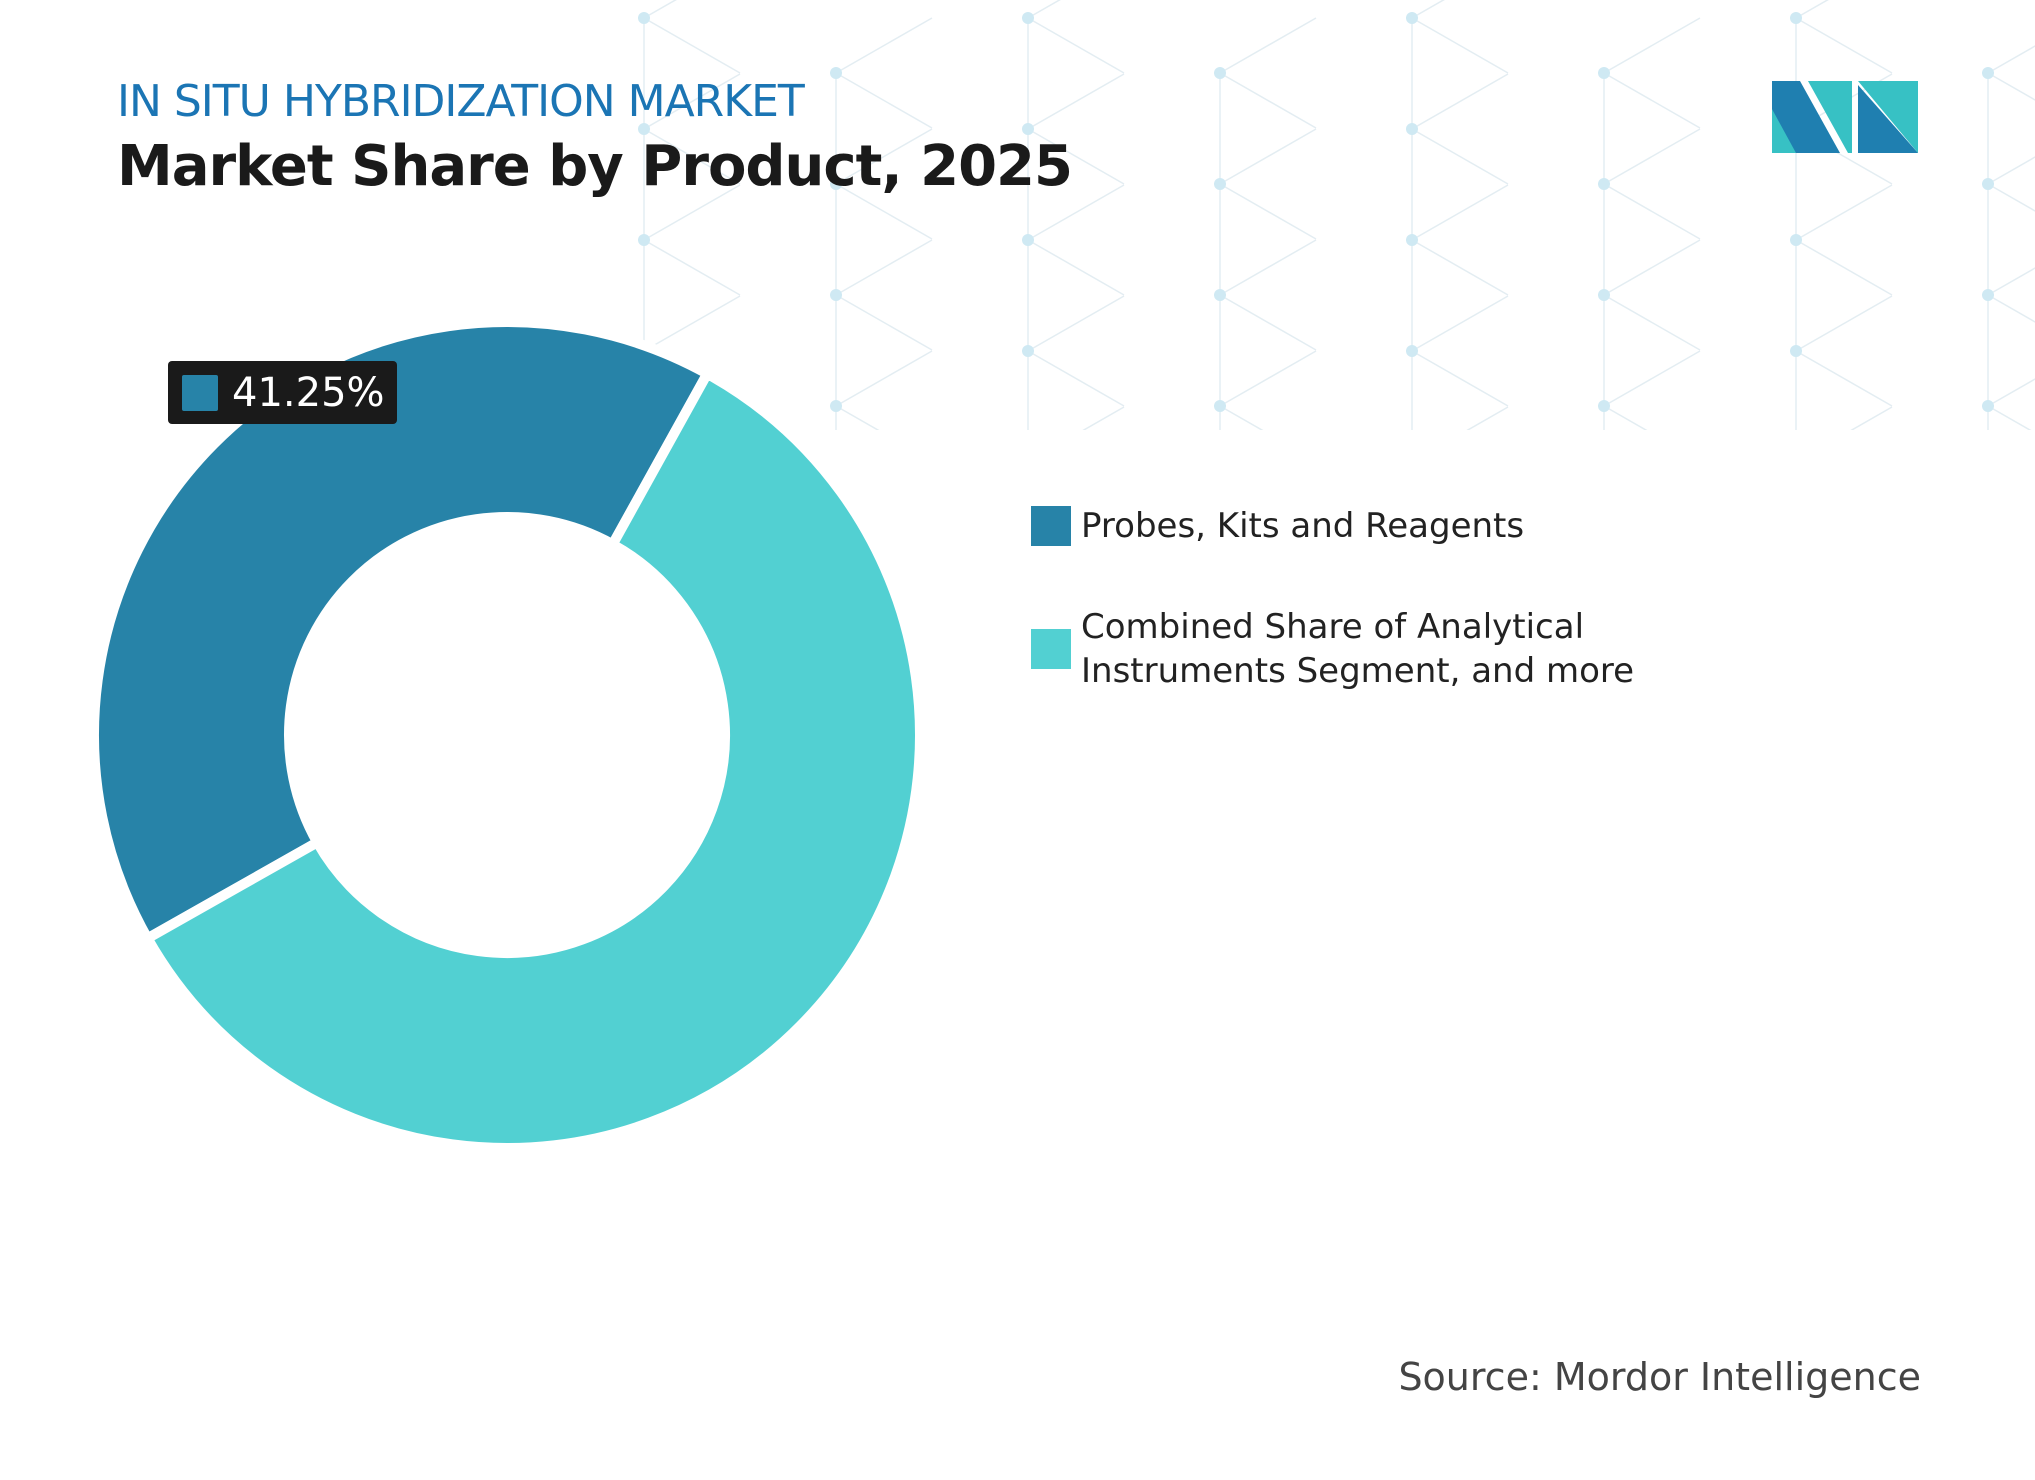 The image size is (2035, 1480). Describe the element at coordinates (595, 166) in the screenshot. I see `chart-title: Market Share by Product, 2025` at that location.